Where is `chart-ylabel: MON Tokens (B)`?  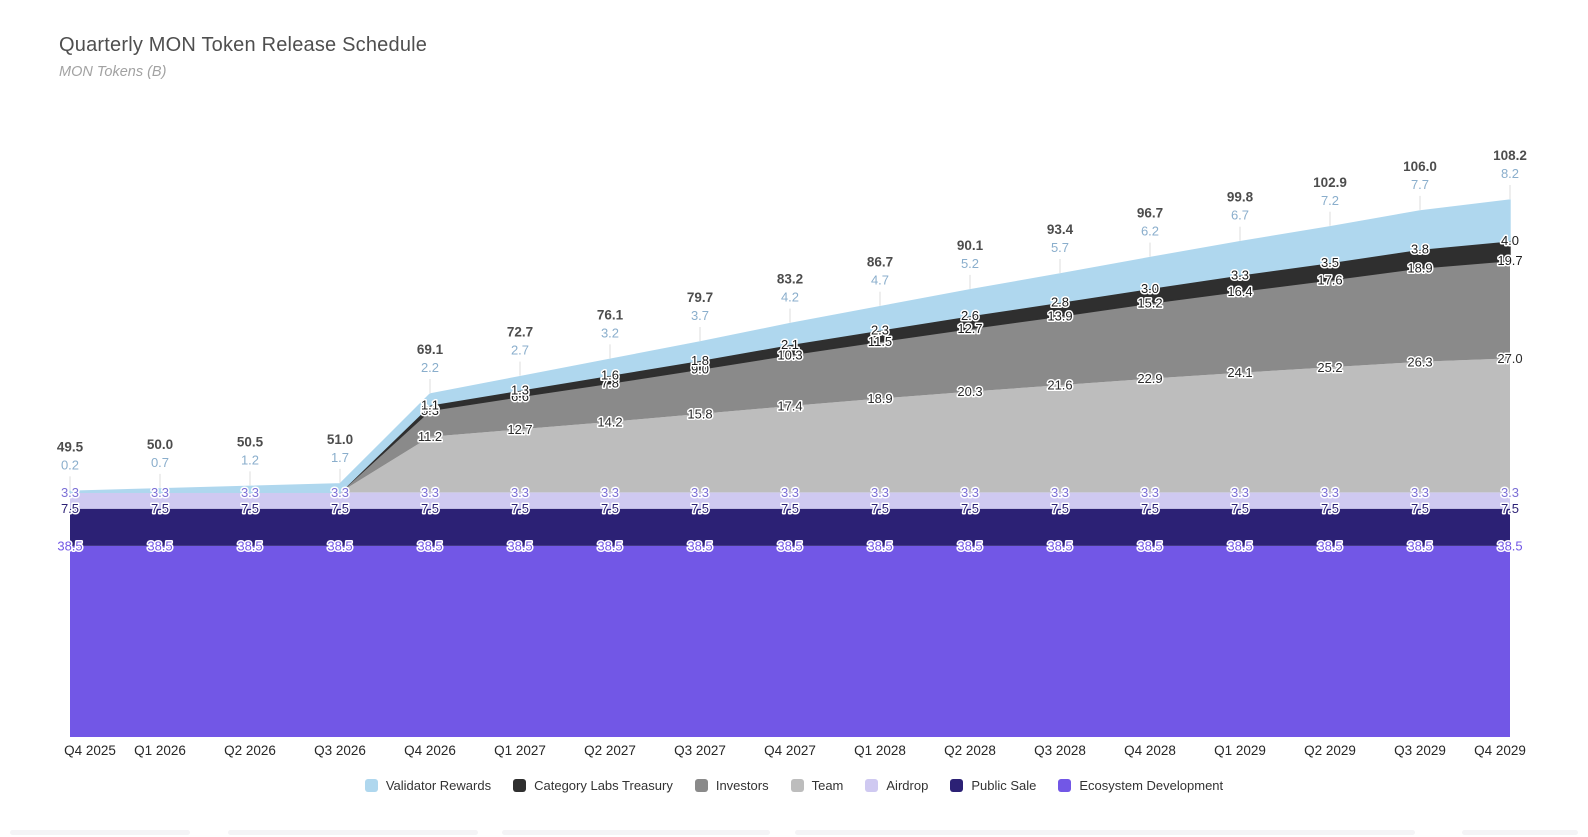
chart-ylabel: MON Tokens (B) is located at coordinates (113, 72).